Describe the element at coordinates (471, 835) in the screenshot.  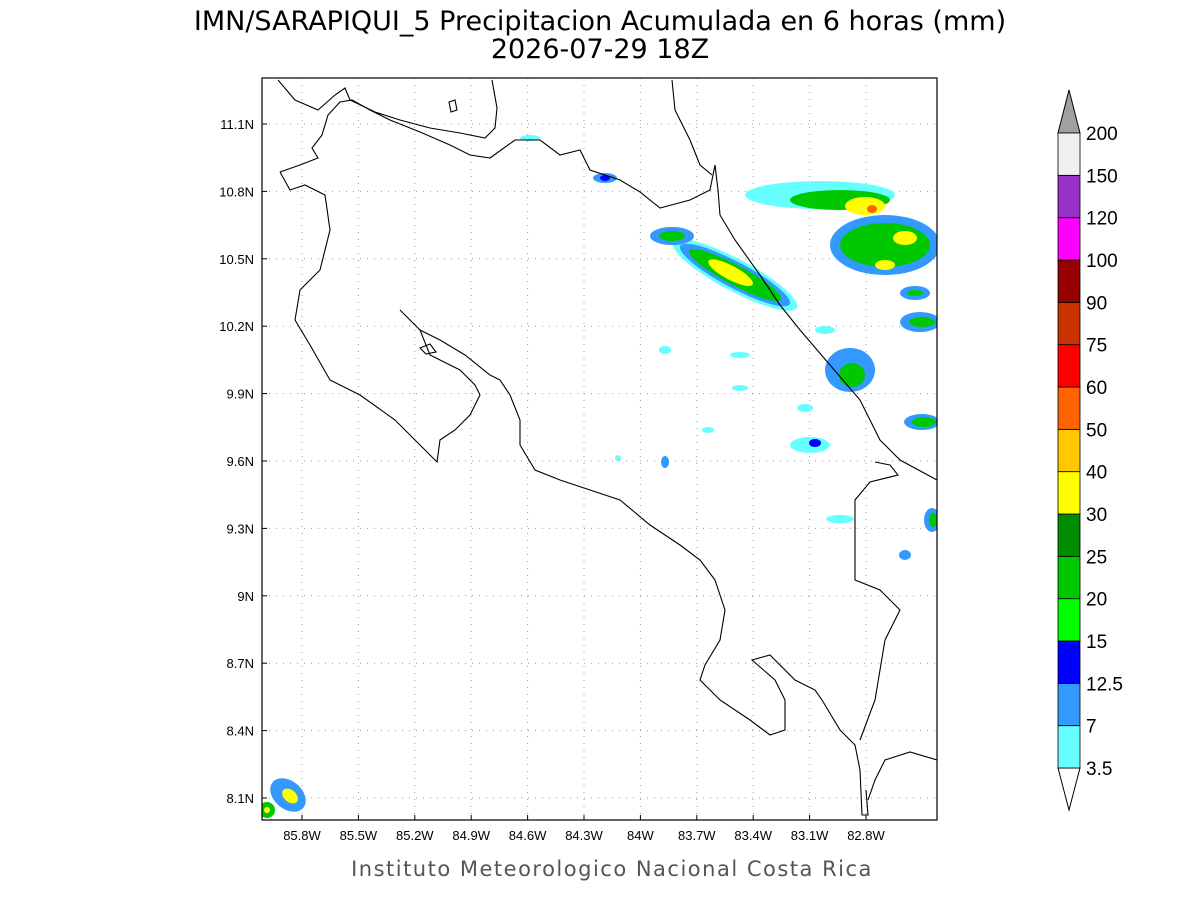
I see `lon-label: 84.9W` at that location.